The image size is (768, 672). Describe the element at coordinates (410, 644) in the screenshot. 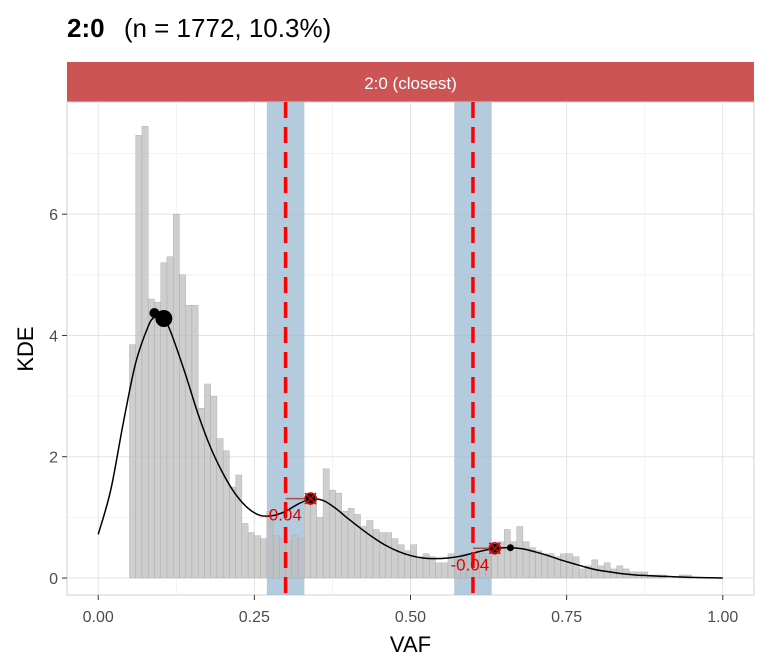

I see `x-axis-label: VAF` at that location.